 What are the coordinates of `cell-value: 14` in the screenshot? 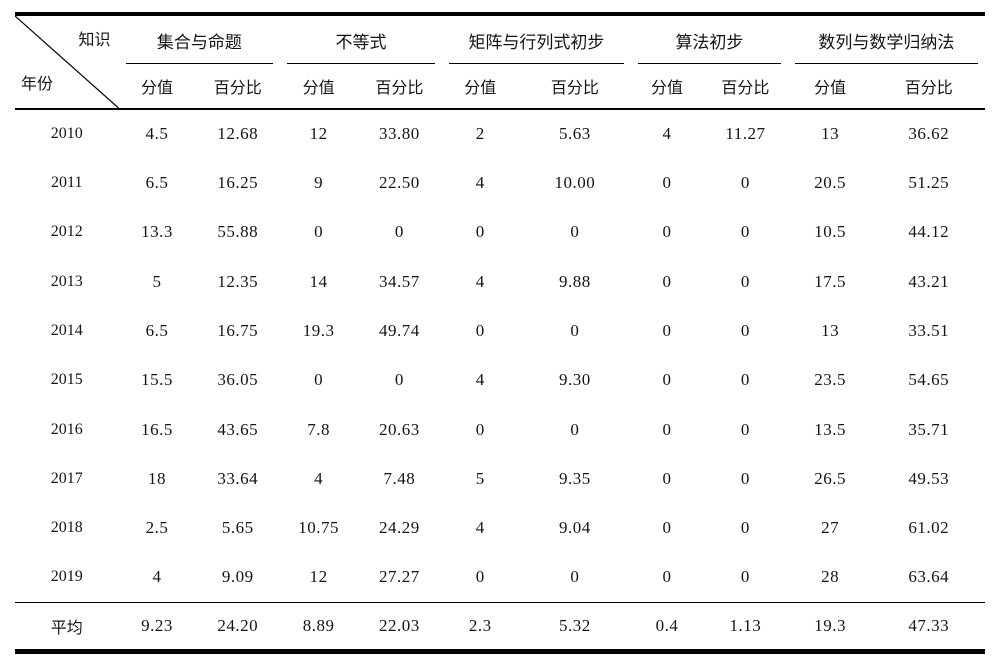 It's located at (318, 281).